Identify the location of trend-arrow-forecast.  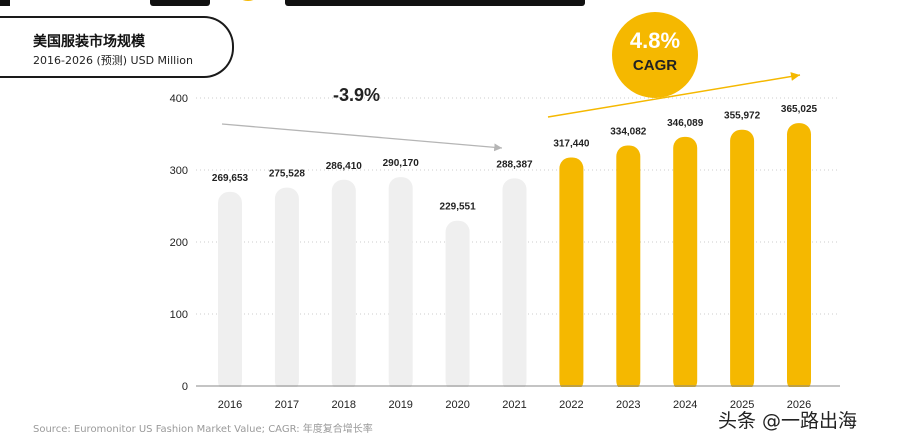
(674, 95).